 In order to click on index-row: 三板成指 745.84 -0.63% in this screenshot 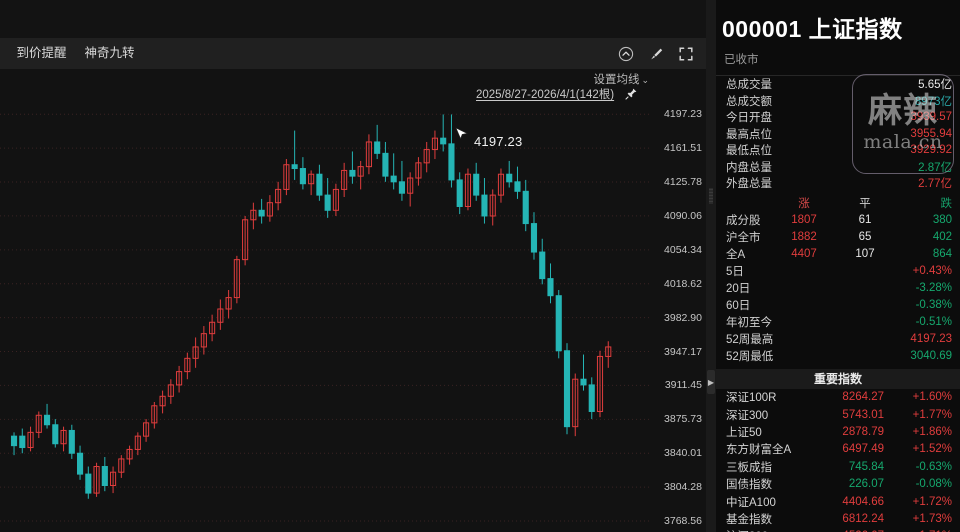, I will do `click(838, 466)`.